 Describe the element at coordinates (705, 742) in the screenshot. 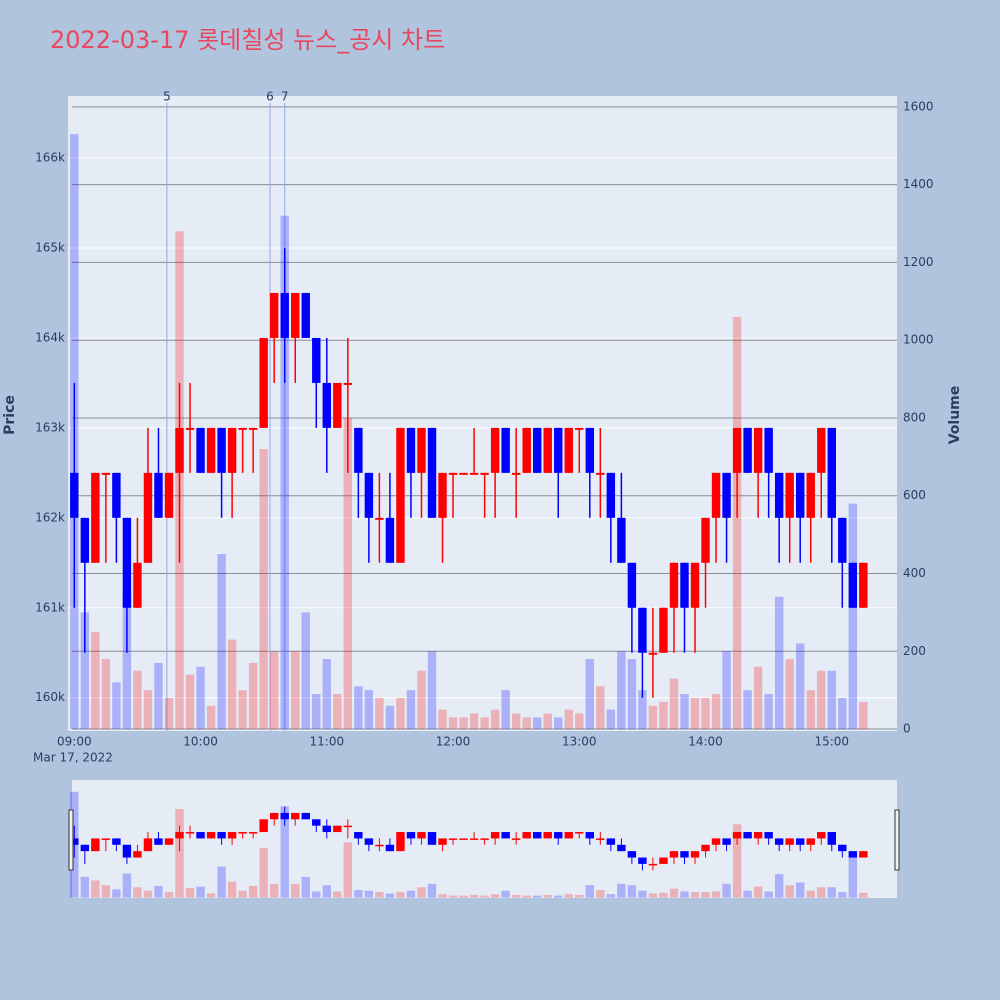

I see `x-tick-label: 14:00` at that location.